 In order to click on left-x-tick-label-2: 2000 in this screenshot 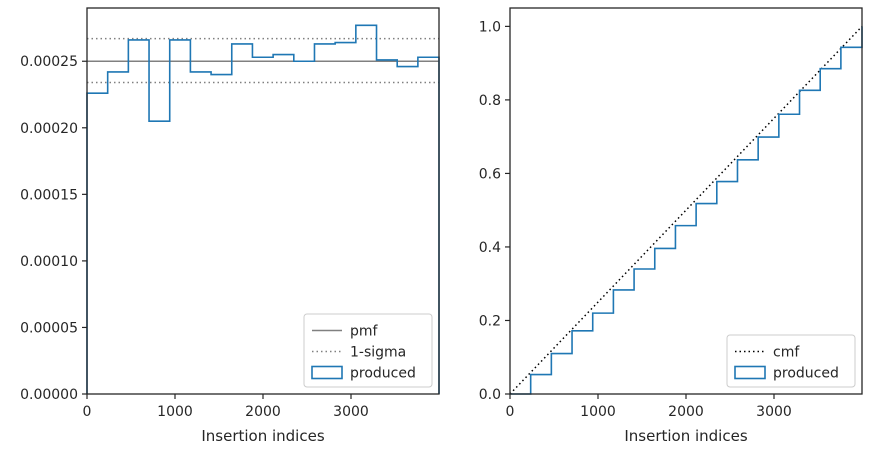, I will do `click(263, 412)`.